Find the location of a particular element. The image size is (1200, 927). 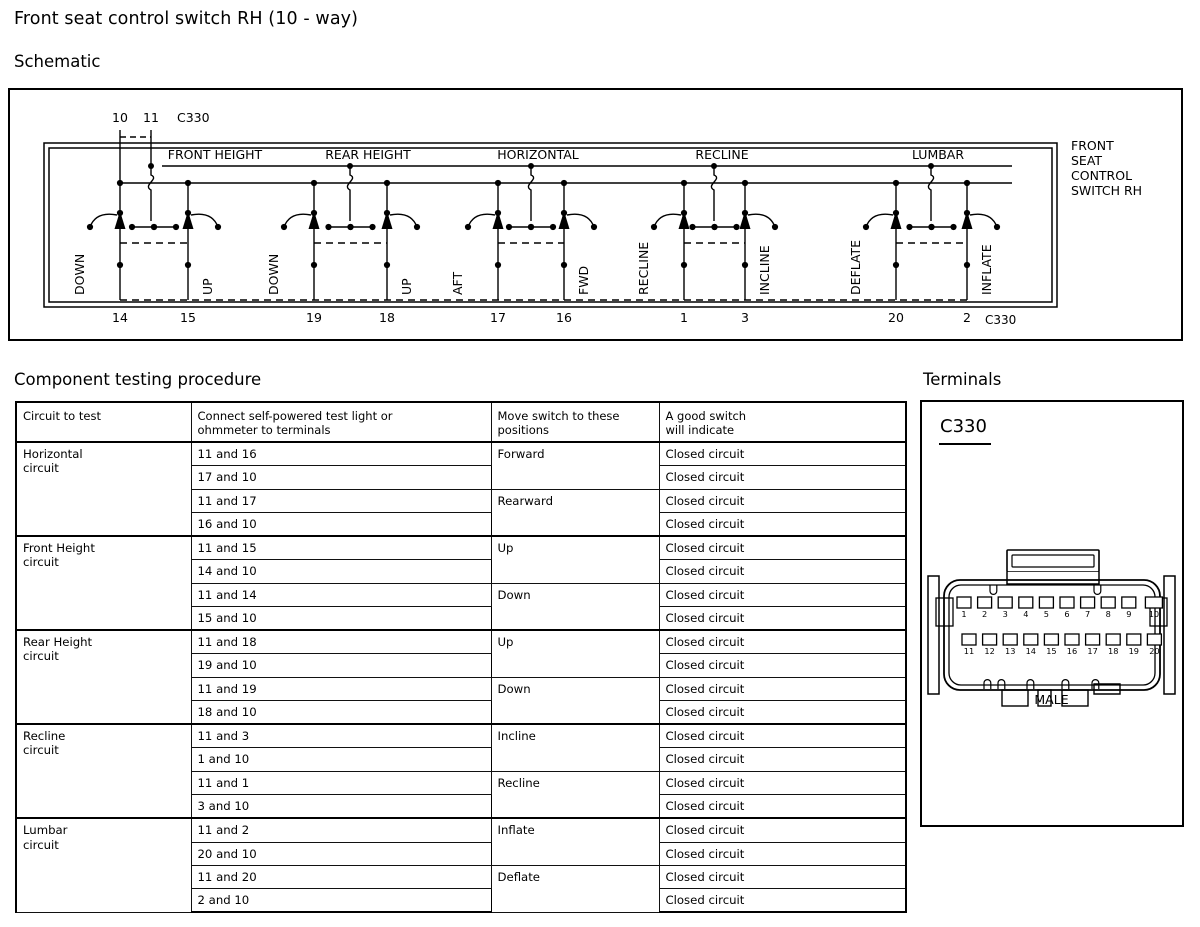

switch-position-cell: Deflate is located at coordinates (575, 888).